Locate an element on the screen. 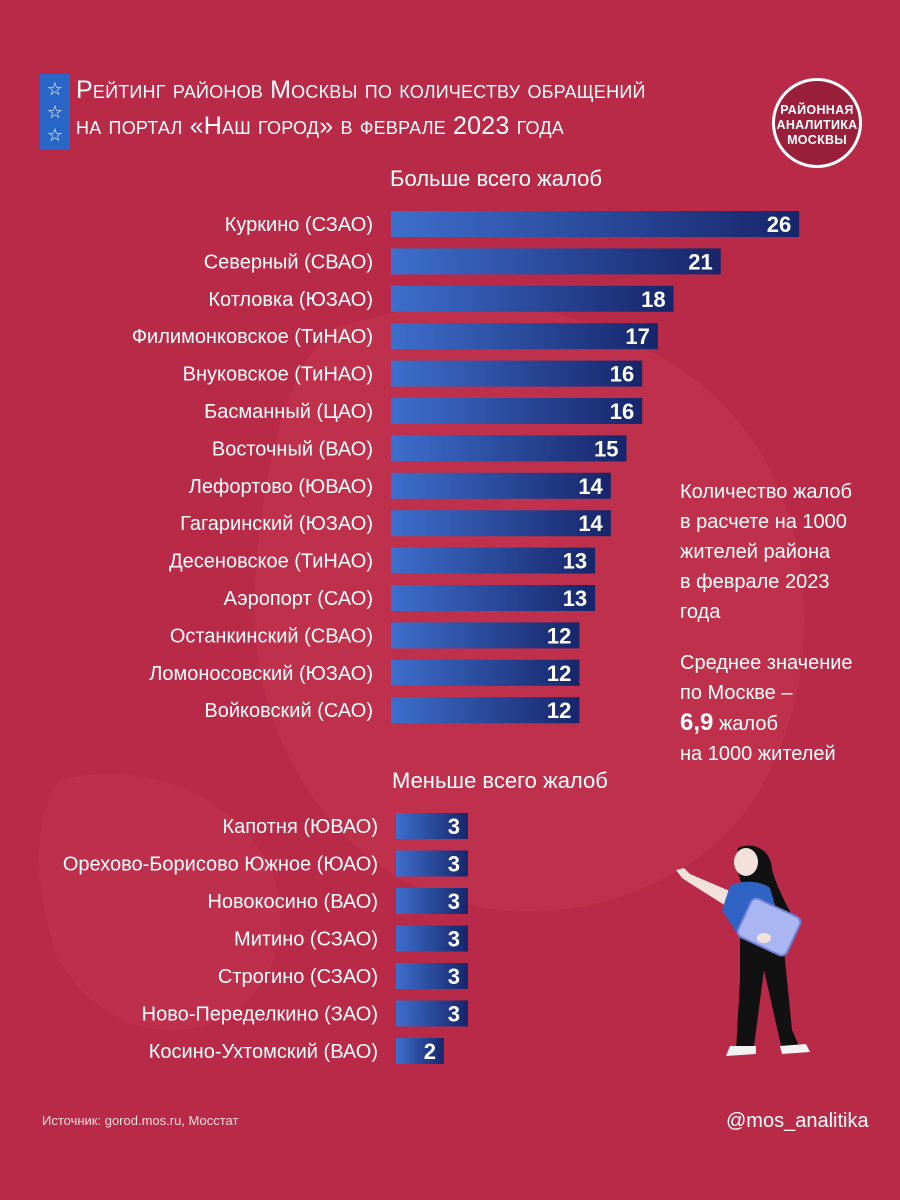  category-label: Капотня (ЮВАО) is located at coordinates (300, 827).